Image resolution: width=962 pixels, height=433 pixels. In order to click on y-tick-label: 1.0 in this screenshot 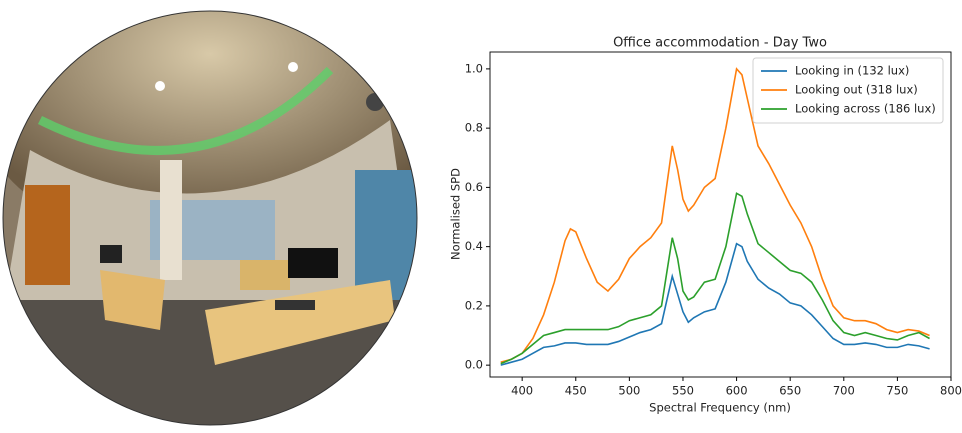, I will do `click(474, 68)`.